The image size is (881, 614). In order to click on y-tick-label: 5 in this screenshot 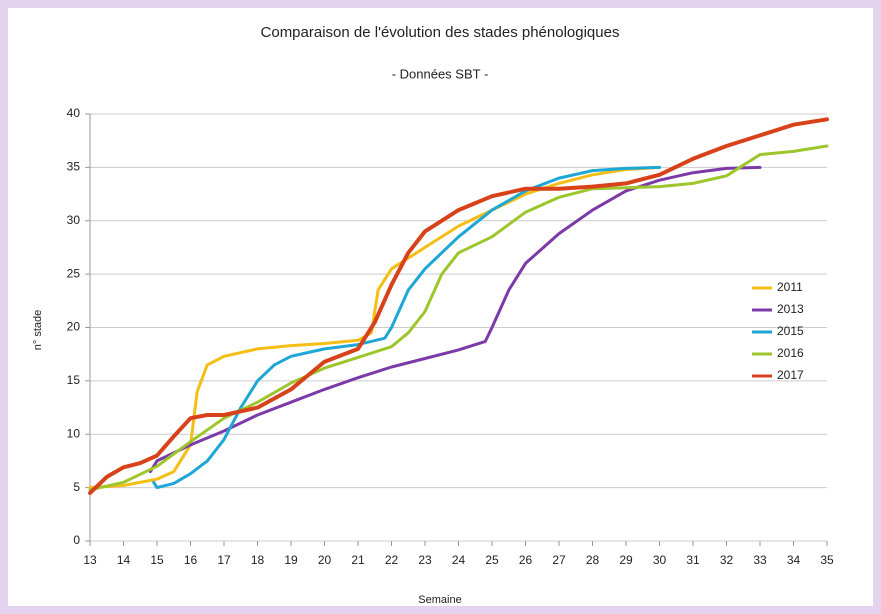, I will do `click(76, 487)`.